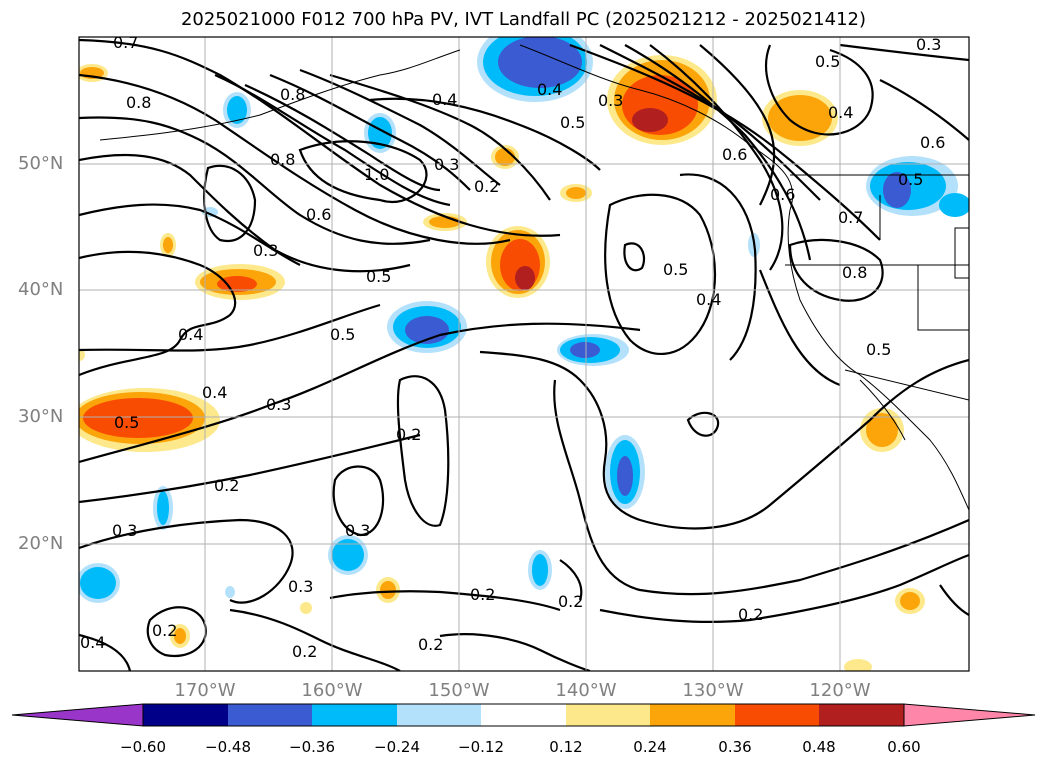 This screenshot has height=765, width=1047. What do you see at coordinates (904, 747) in the screenshot?
I see `colorbar-label: 0.60` at bounding box center [904, 747].